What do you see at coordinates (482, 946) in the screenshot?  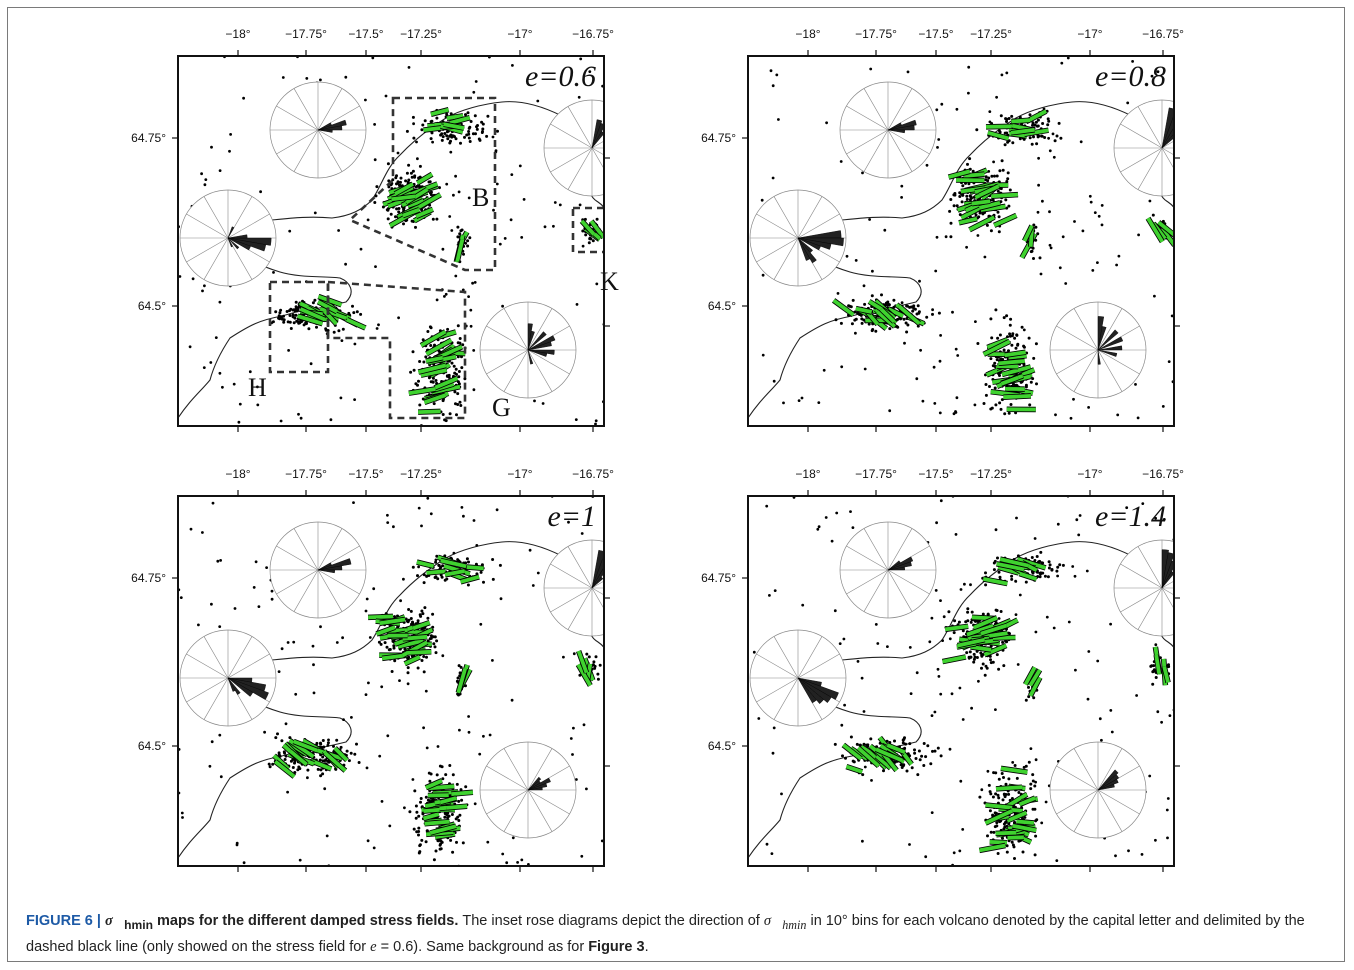 I see `caption-body-3: = 0.6). Same background as for` at bounding box center [482, 946].